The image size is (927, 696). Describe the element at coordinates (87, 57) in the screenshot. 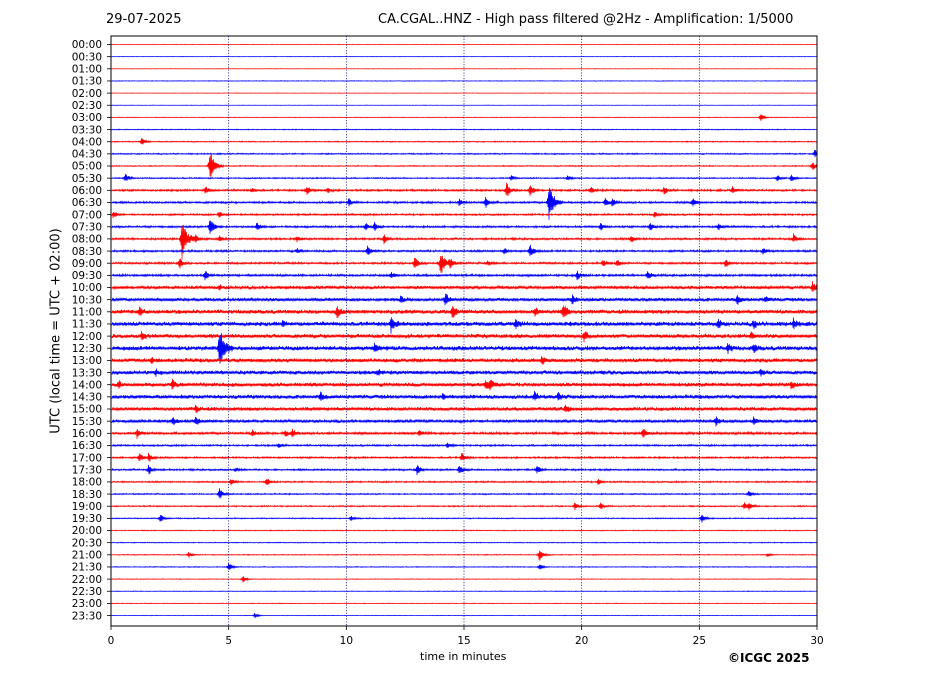

I see `y-tick-label: 00:30` at that location.